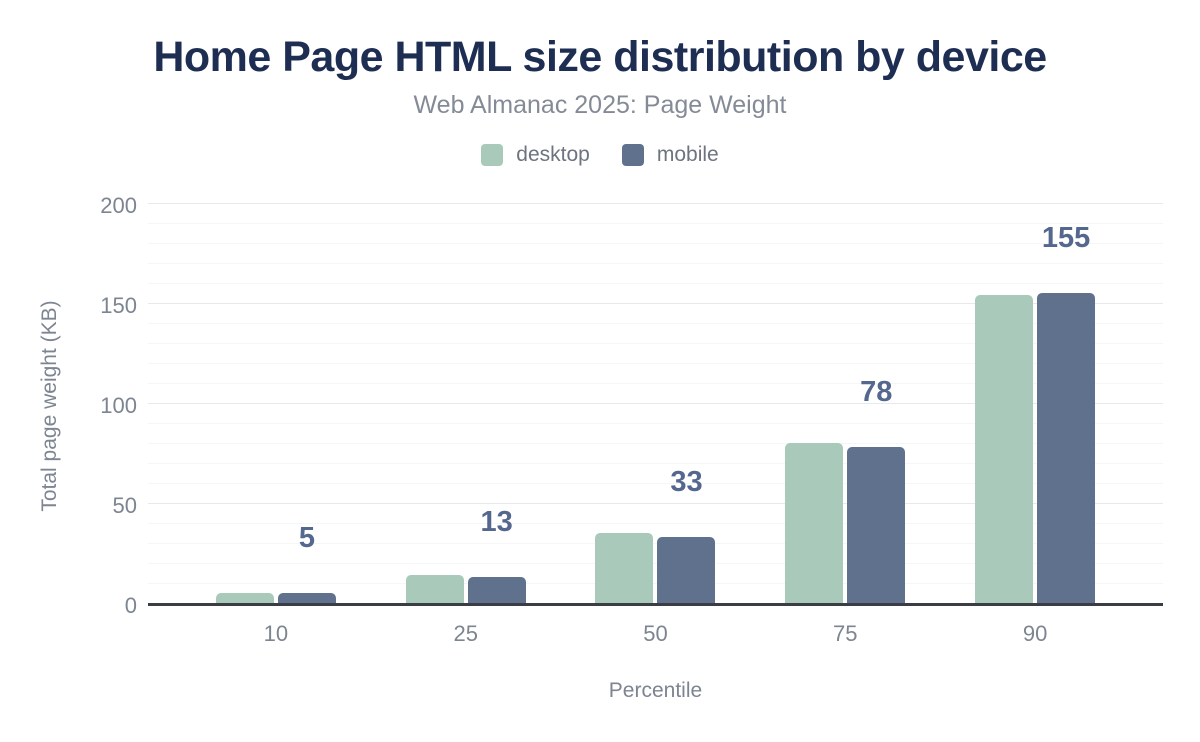 This screenshot has width=1200, height=742. What do you see at coordinates (118, 305) in the screenshot?
I see `y-tick-150: 150` at bounding box center [118, 305].